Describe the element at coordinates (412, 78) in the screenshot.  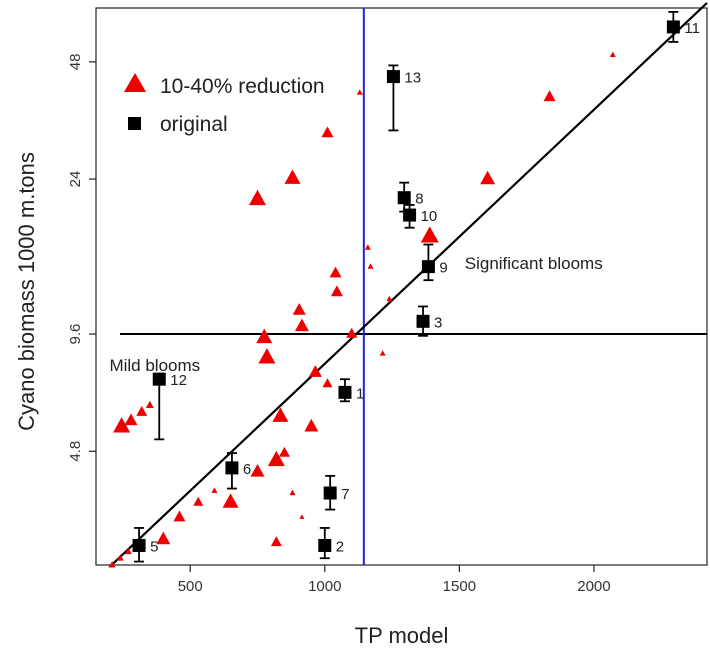
I see `point-number-label: 13` at that location.